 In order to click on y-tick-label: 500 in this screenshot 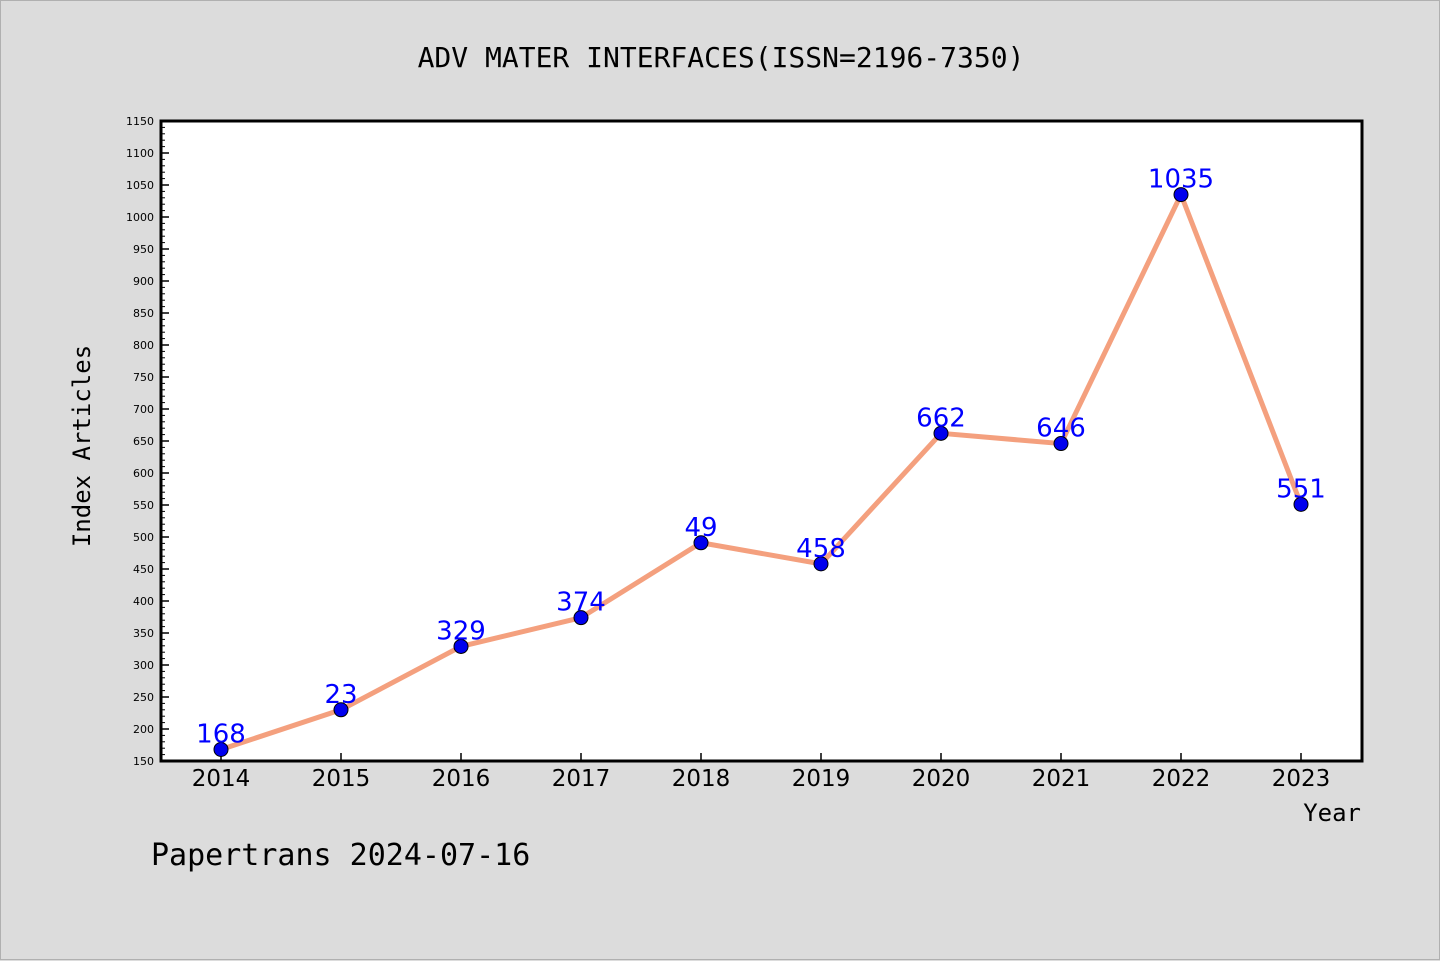, I will do `click(143, 537)`.